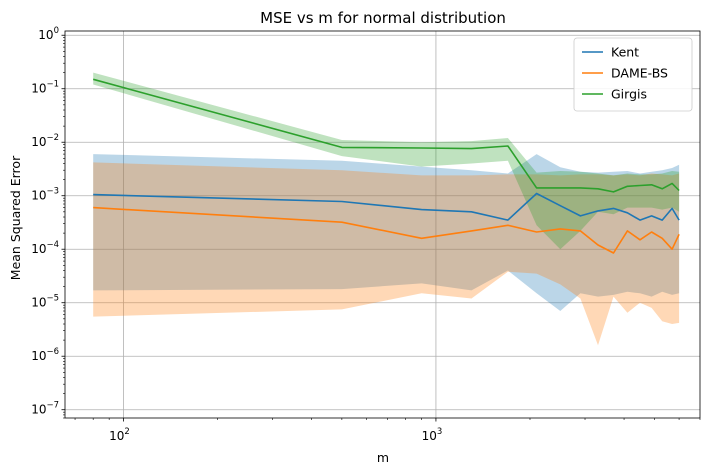  I want to click on legend-label-kent: Kent, so click(625, 52).